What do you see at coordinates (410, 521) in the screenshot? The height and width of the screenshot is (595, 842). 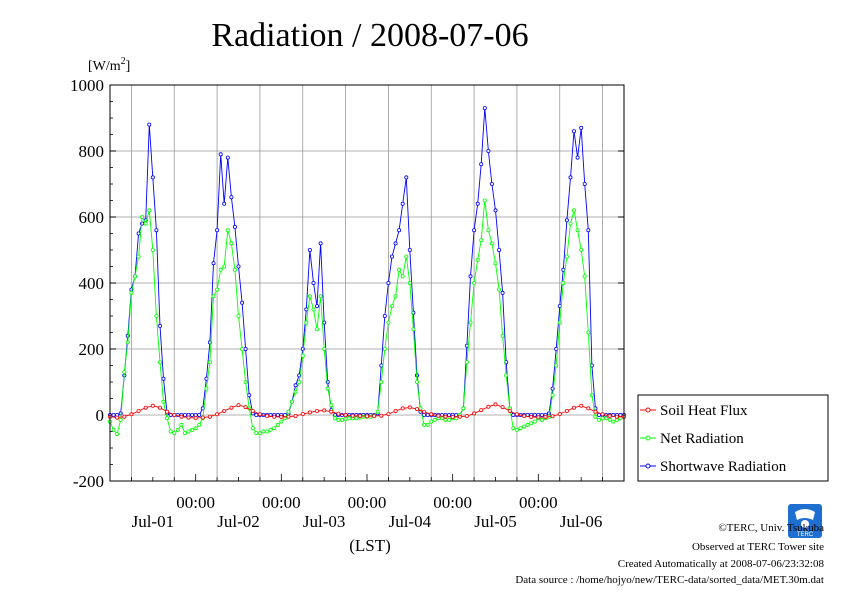 I see `x-tick-label-day: Jul-04` at bounding box center [410, 521].